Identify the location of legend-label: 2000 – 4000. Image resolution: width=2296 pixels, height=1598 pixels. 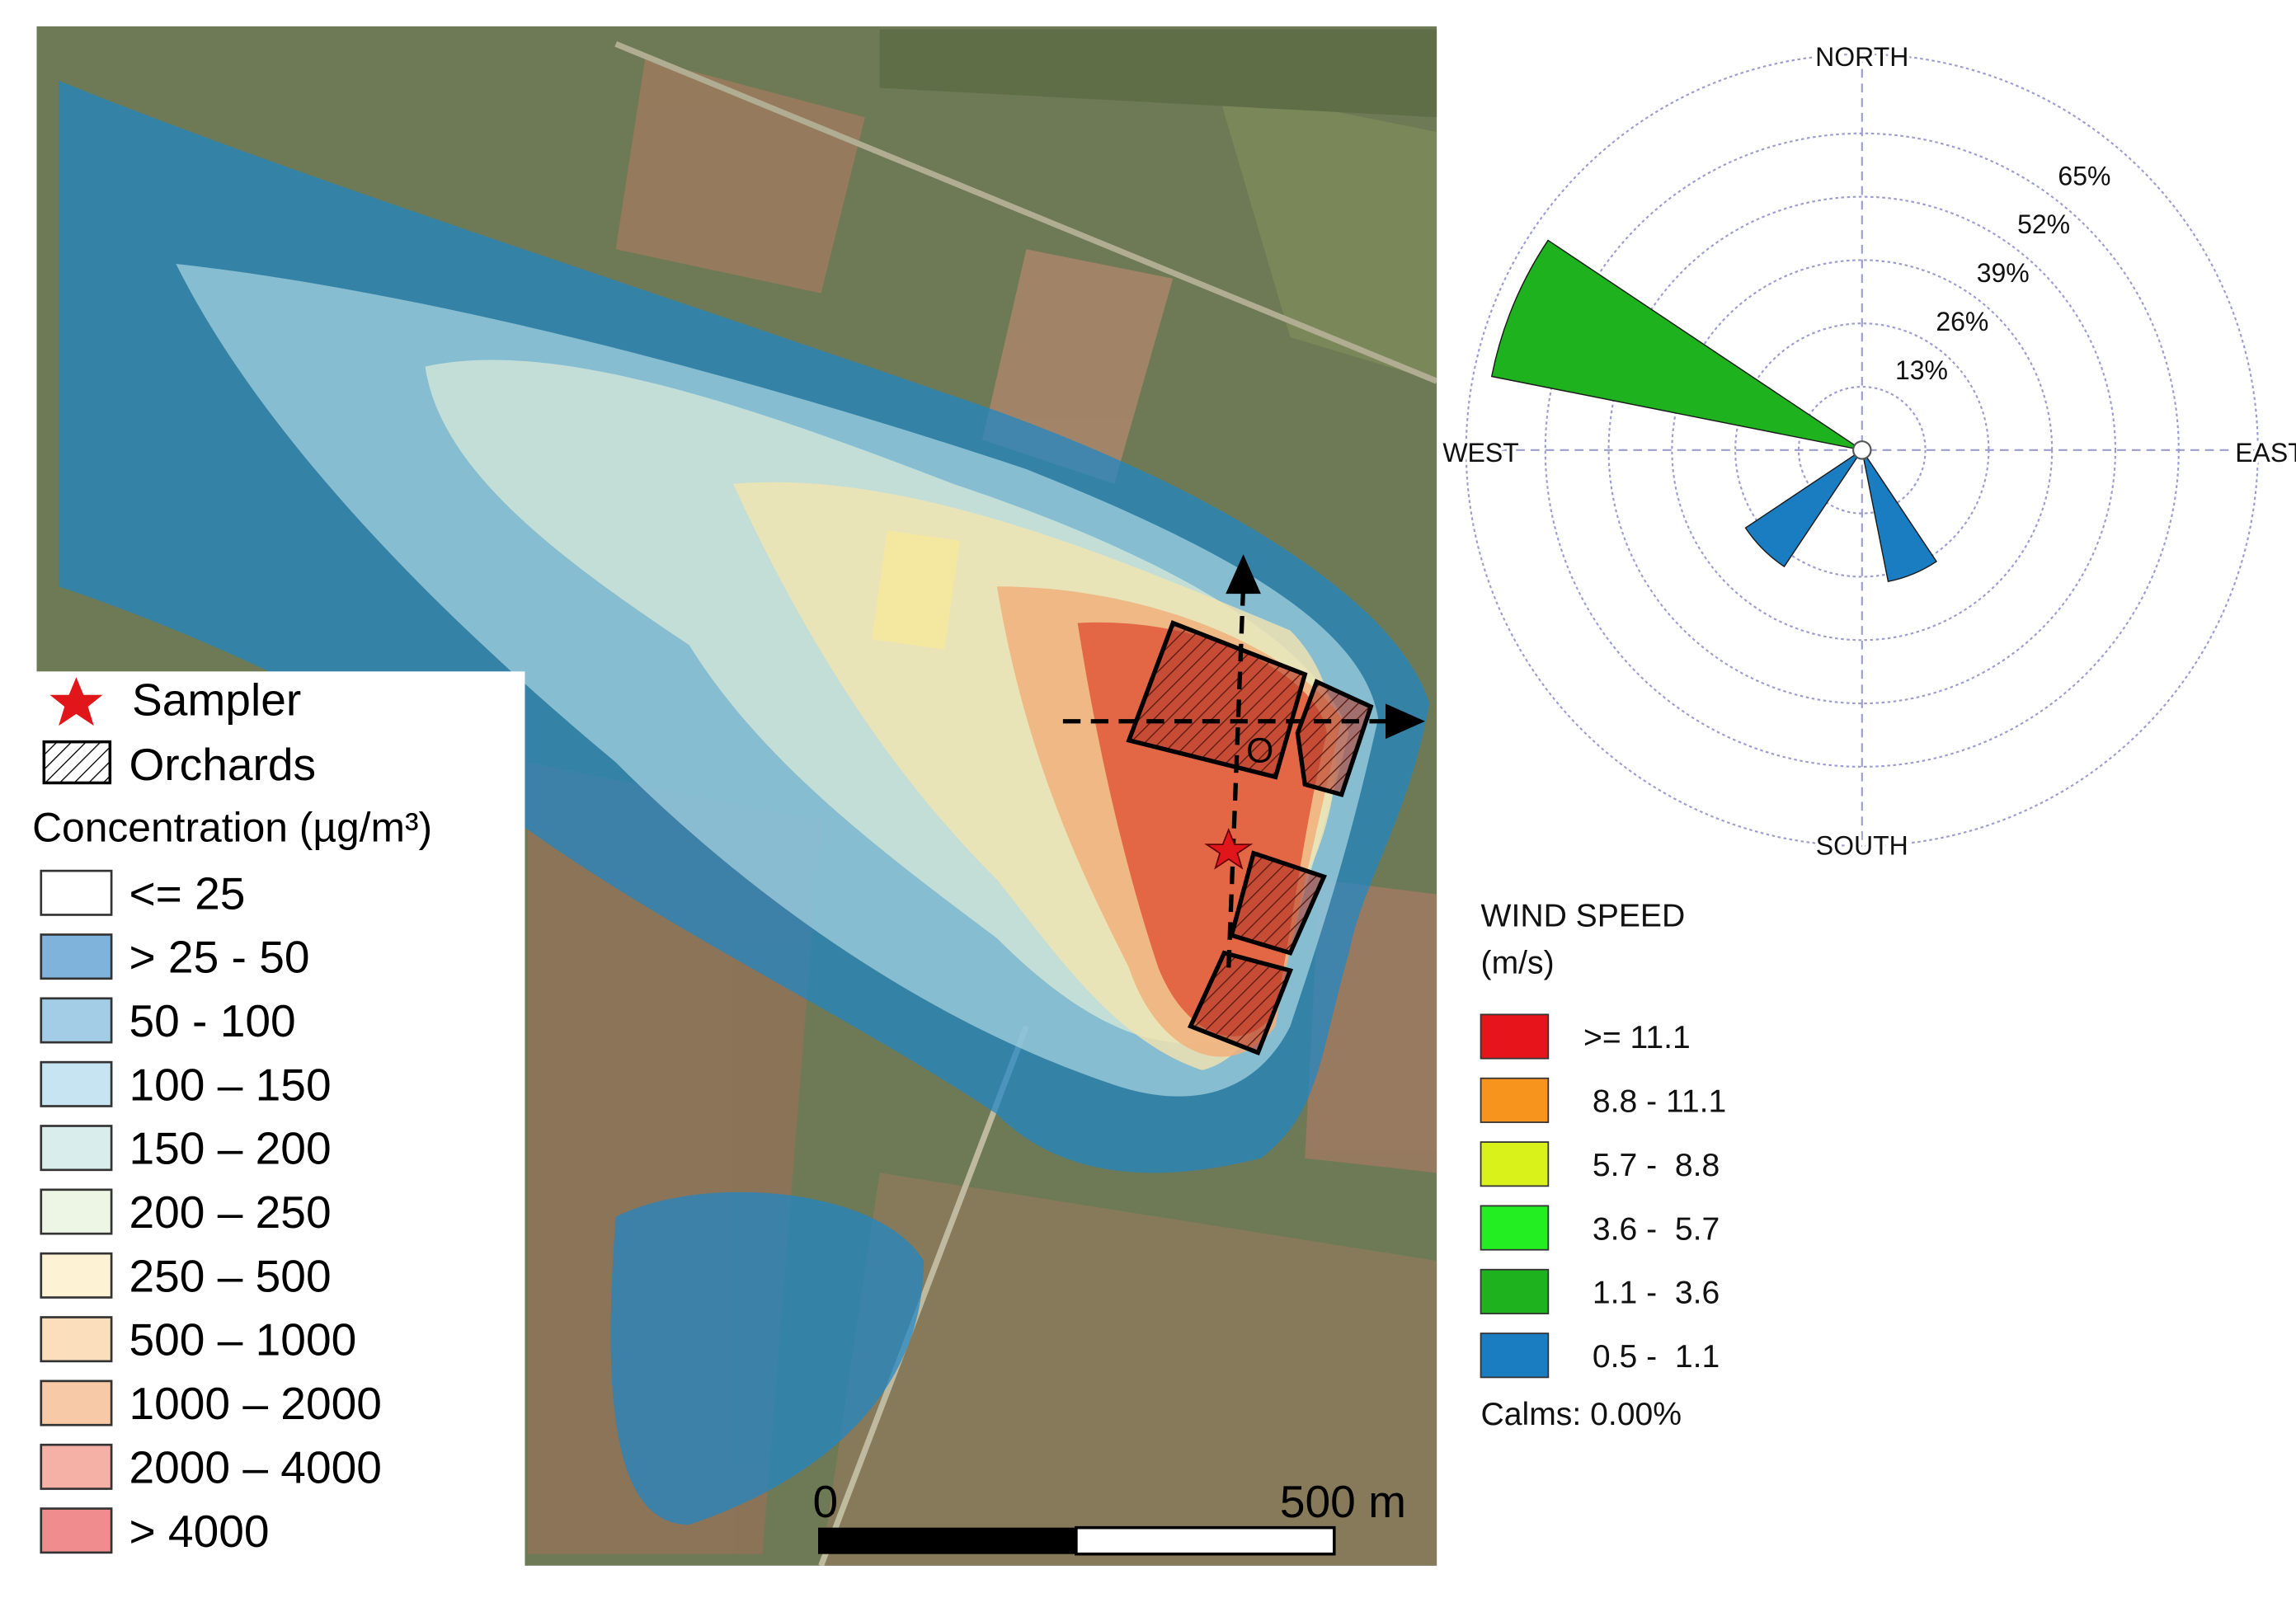
(255, 1467).